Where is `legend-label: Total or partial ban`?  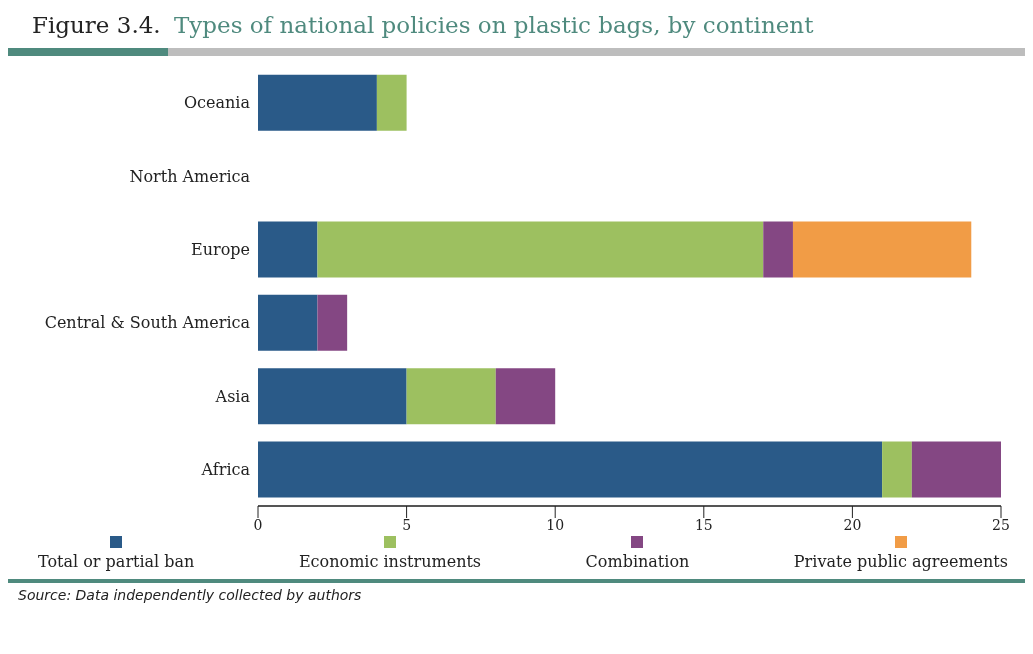 legend-label: Total or partial ban is located at coordinates (116, 561).